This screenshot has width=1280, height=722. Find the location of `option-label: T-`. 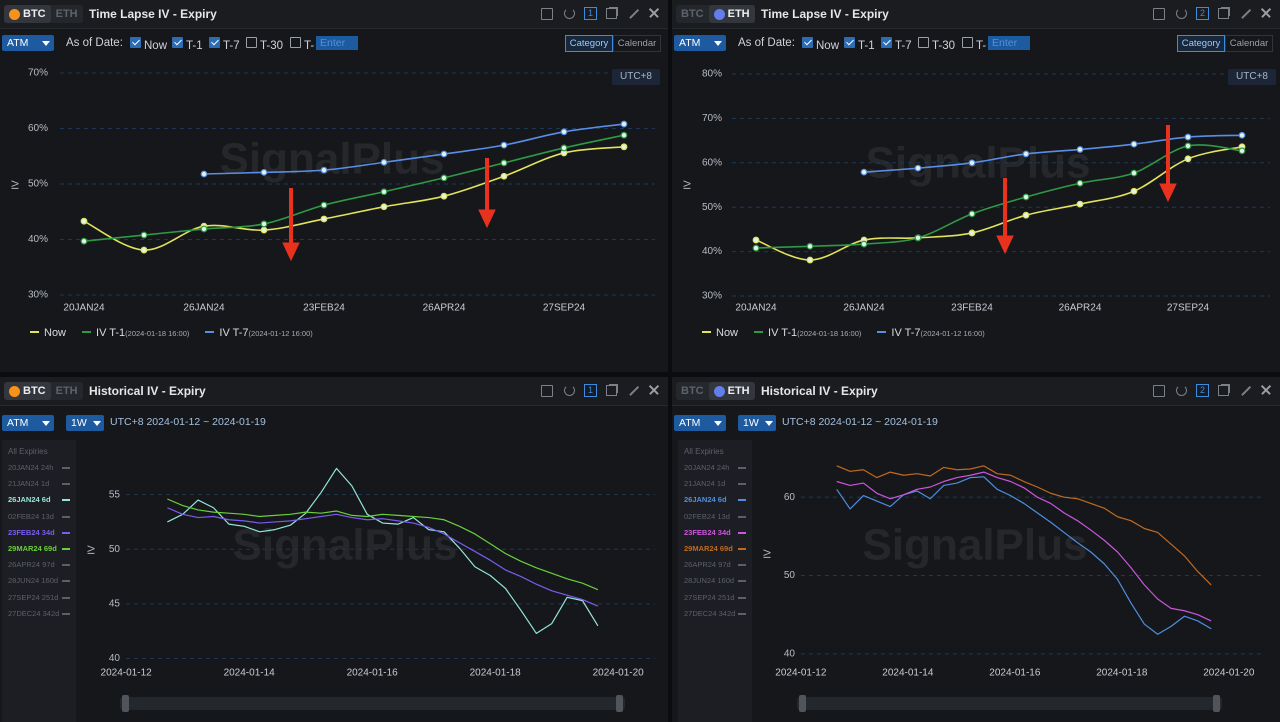

option-label: T- is located at coordinates (981, 46).